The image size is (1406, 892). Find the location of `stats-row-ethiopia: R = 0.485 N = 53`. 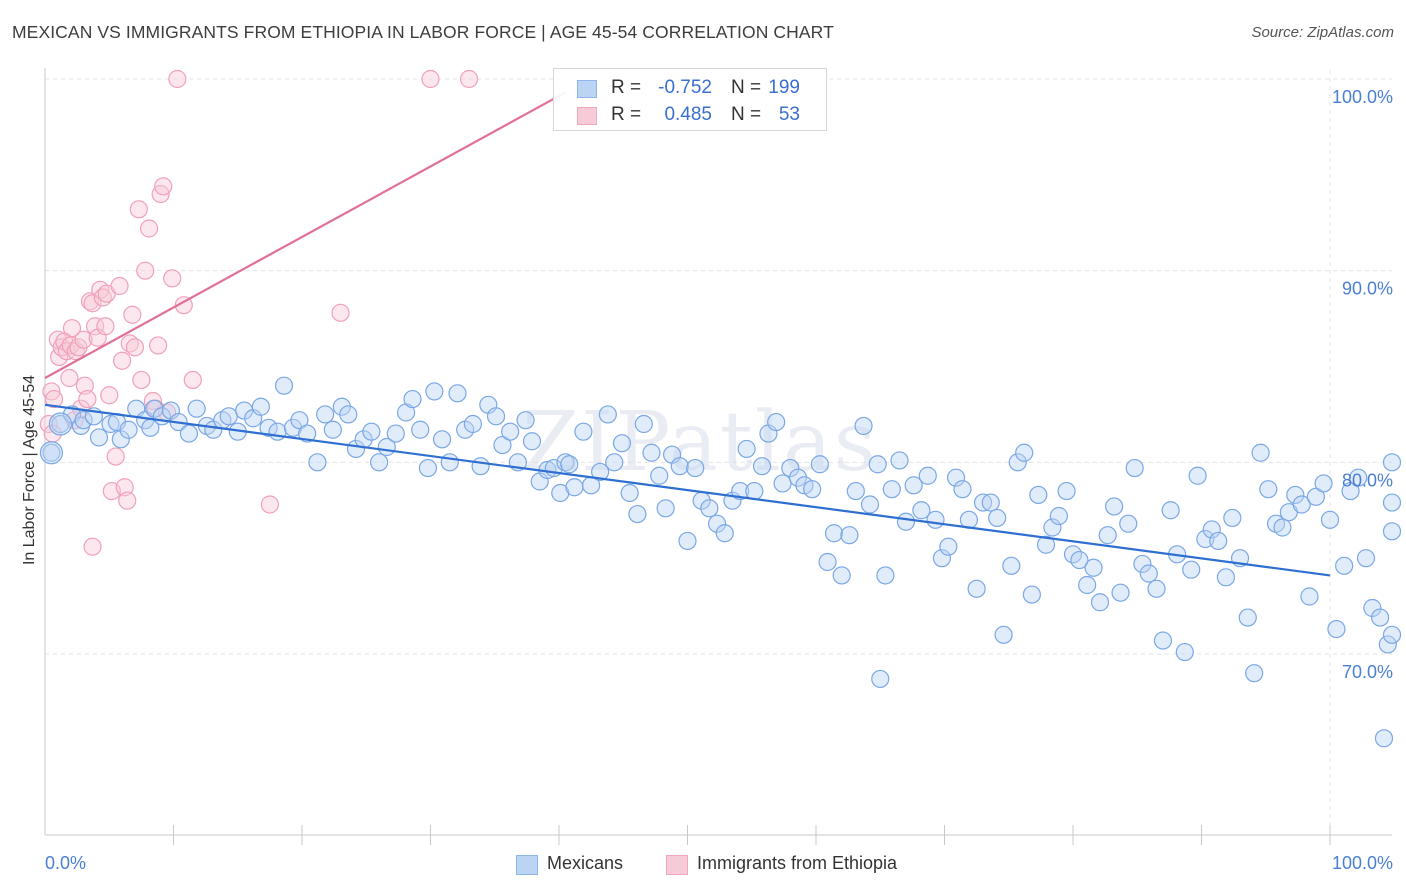

stats-row-ethiopia: R = 0.485 N = 53 is located at coordinates (690, 115).